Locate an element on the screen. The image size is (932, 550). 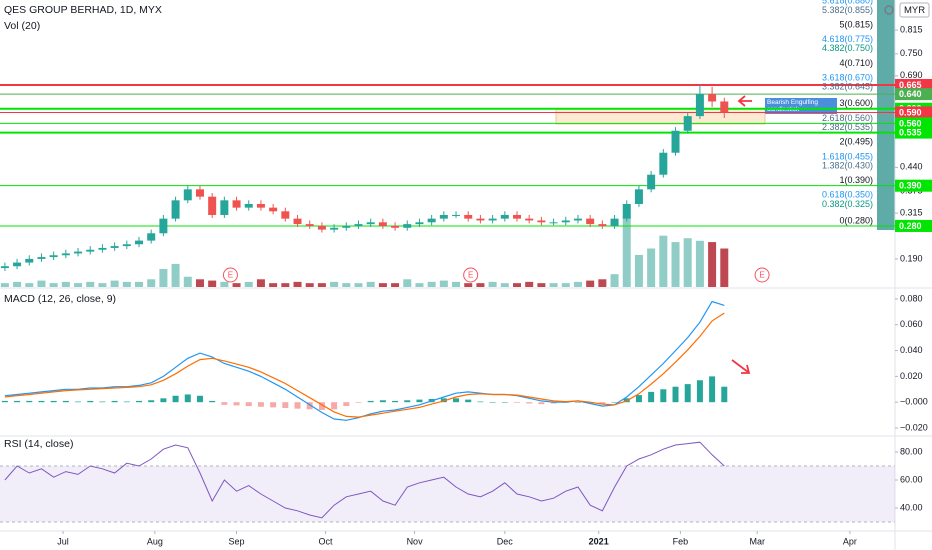
settings-icon is located at coordinates (889, 10).